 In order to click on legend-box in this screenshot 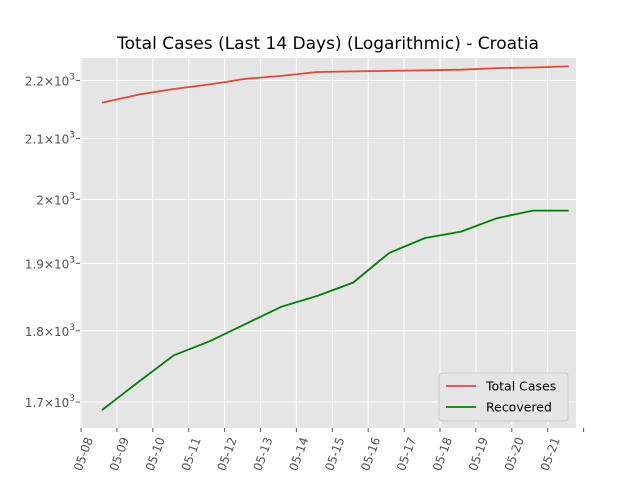, I will do `click(503, 397)`.